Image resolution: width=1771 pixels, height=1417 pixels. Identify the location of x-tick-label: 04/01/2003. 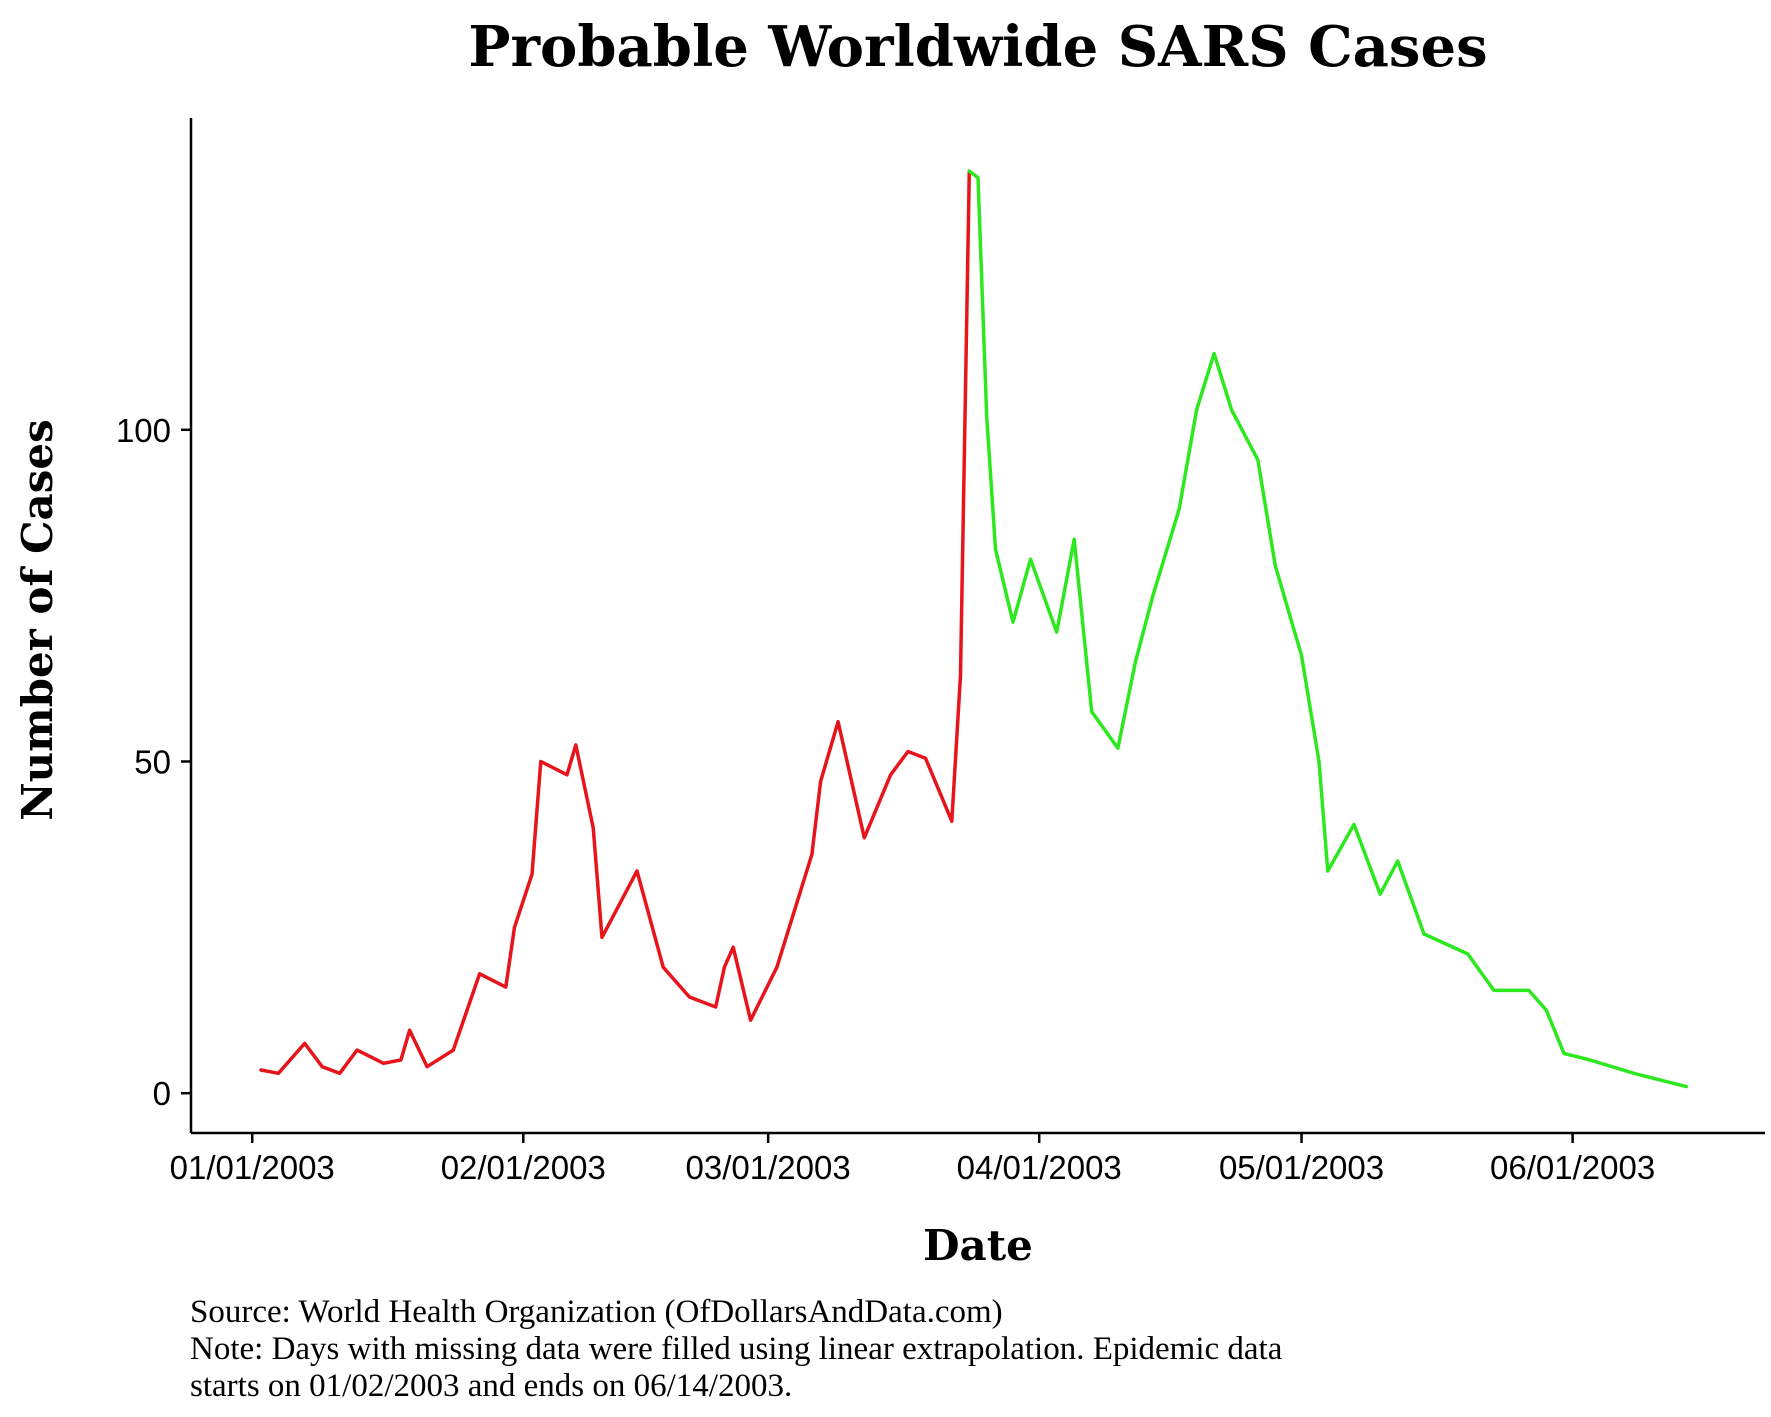
(1039, 1167).